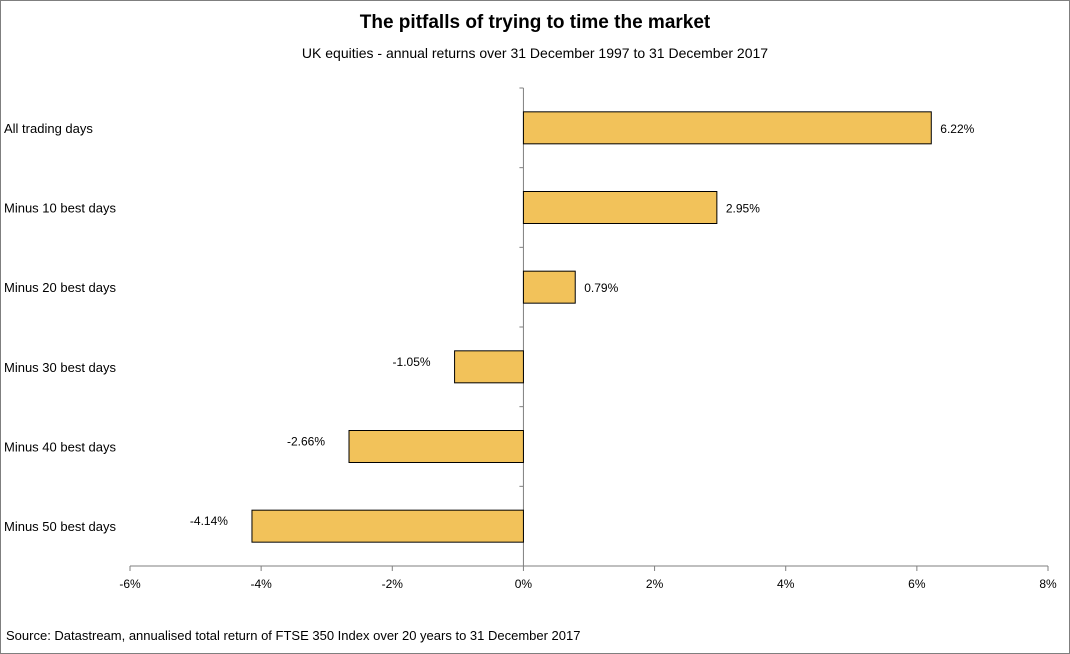 The width and height of the screenshot is (1070, 654). What do you see at coordinates (306, 442) in the screenshot?
I see `data-label: -2.66%` at bounding box center [306, 442].